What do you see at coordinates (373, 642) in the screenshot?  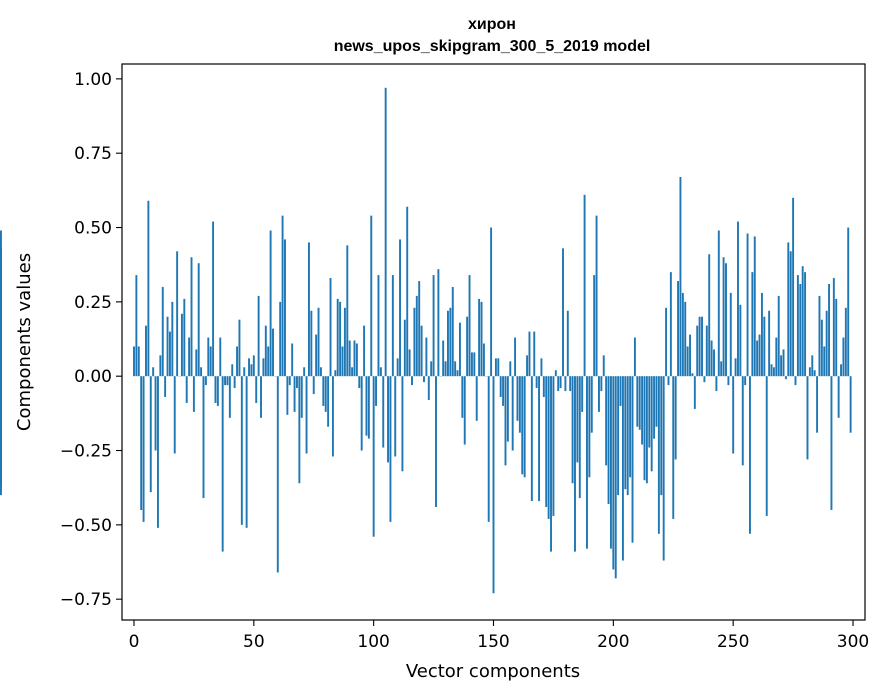 I see `x-tick-label: 100` at bounding box center [373, 642].